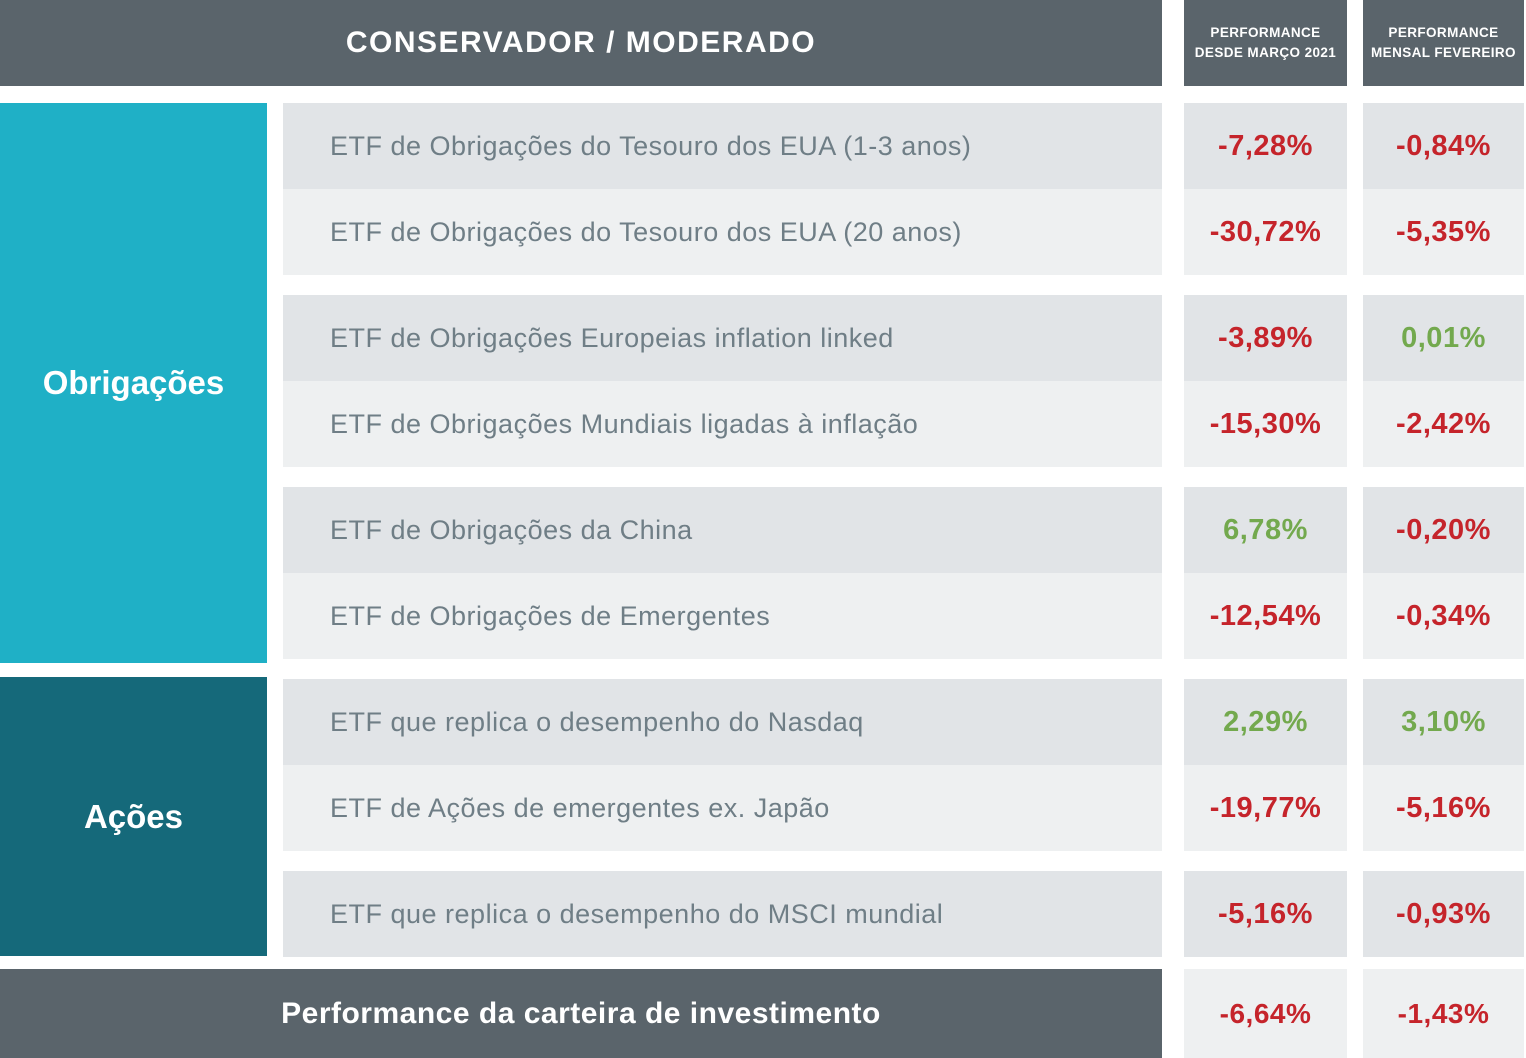 This screenshot has width=1526, height=1058. What do you see at coordinates (1443, 722) in the screenshot?
I see `monthly-value: 3,10%` at bounding box center [1443, 722].